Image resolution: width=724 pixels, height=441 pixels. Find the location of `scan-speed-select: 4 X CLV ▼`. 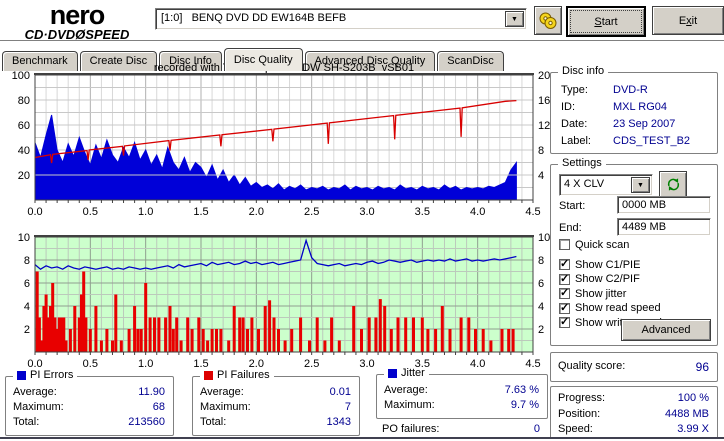

scan-speed-select: 4 X CLV ▼ is located at coordinates (606, 185).